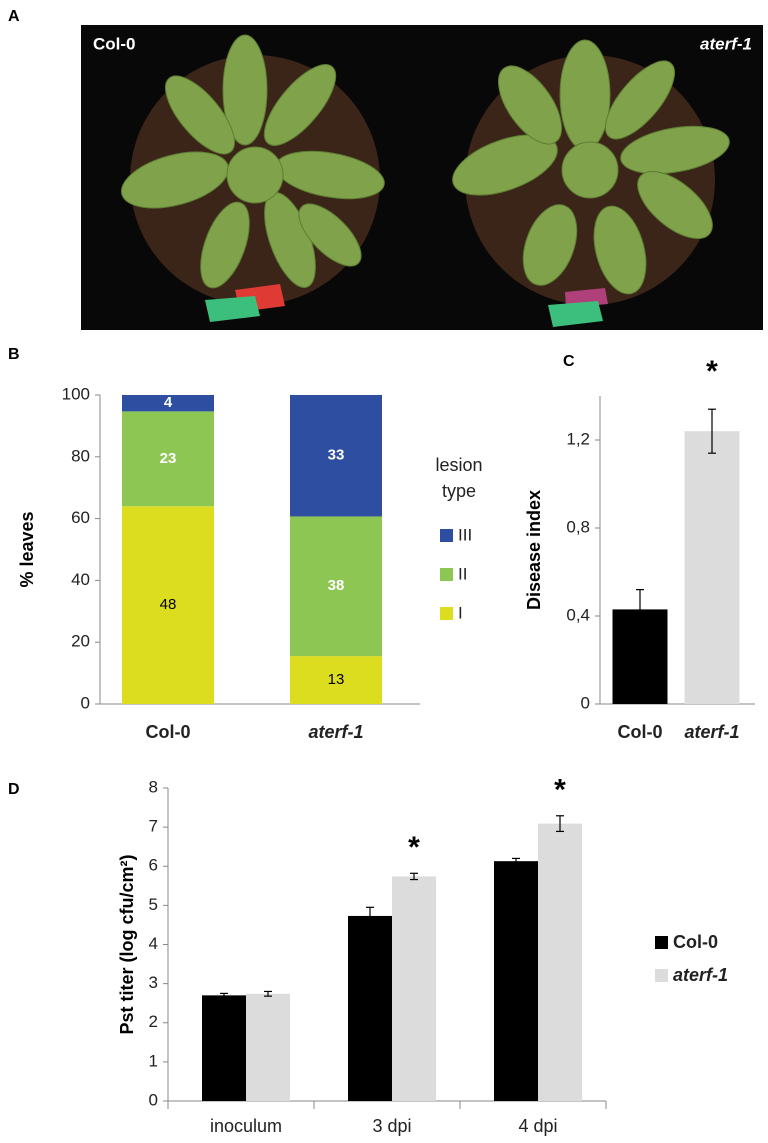  Describe the element at coordinates (726, 43) in the screenshot. I see `photo-label: aterf-1` at that location.